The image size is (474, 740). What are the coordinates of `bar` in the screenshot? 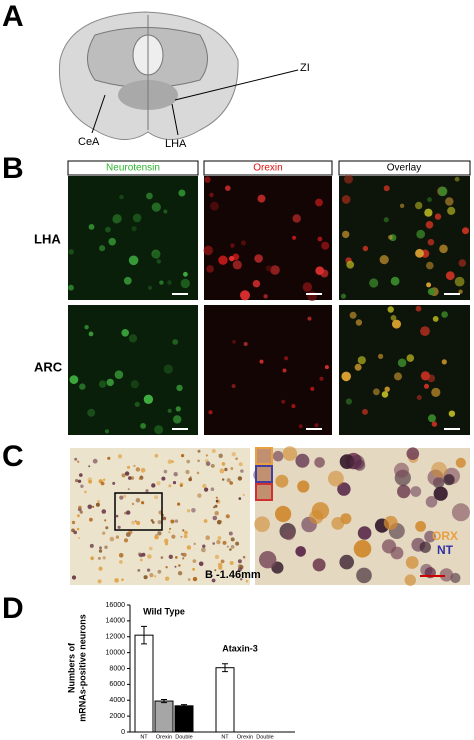 It's located at (144, 683).